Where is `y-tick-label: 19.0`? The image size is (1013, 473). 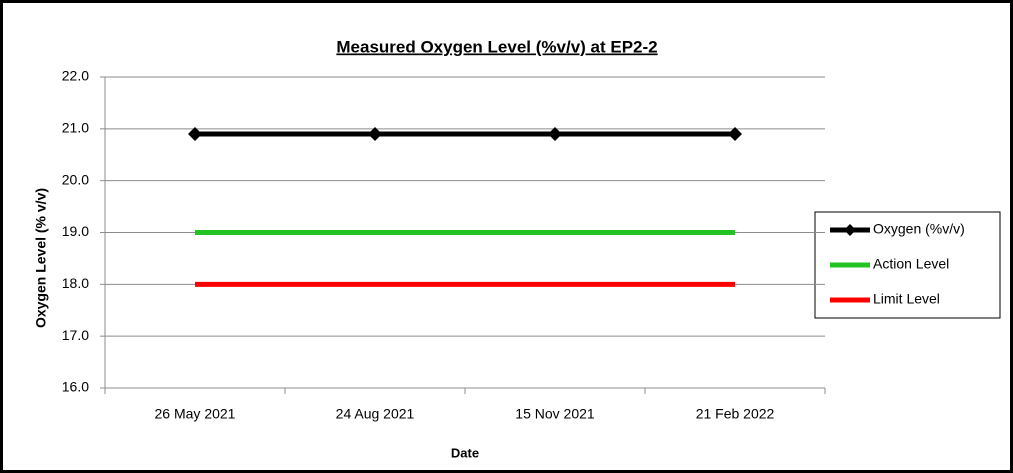
y-tick-label: 19.0 is located at coordinates (75, 231).